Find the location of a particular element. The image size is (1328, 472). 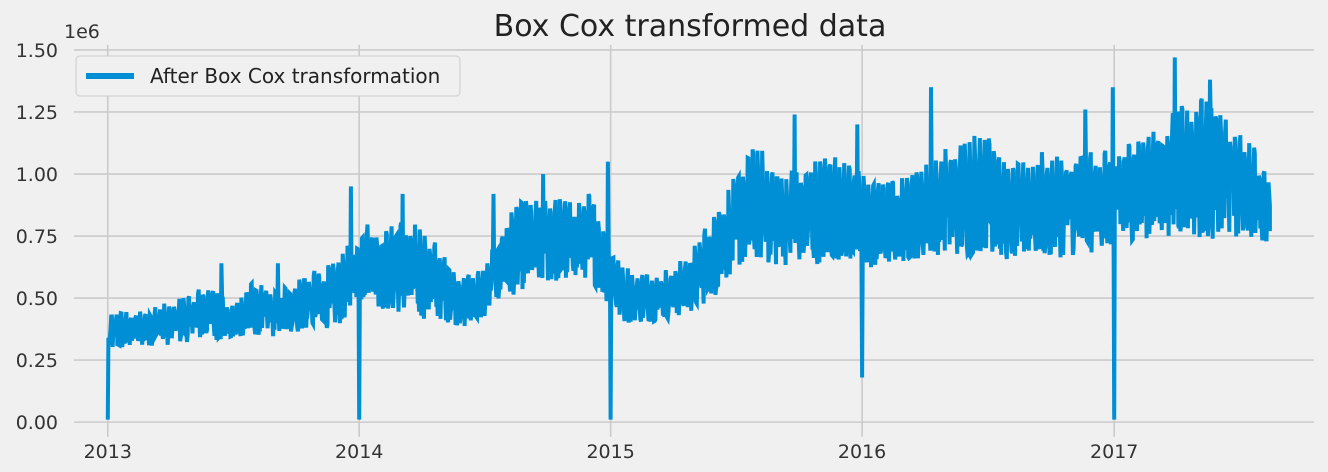

y-tick-label: 0.50 is located at coordinates (37, 299).